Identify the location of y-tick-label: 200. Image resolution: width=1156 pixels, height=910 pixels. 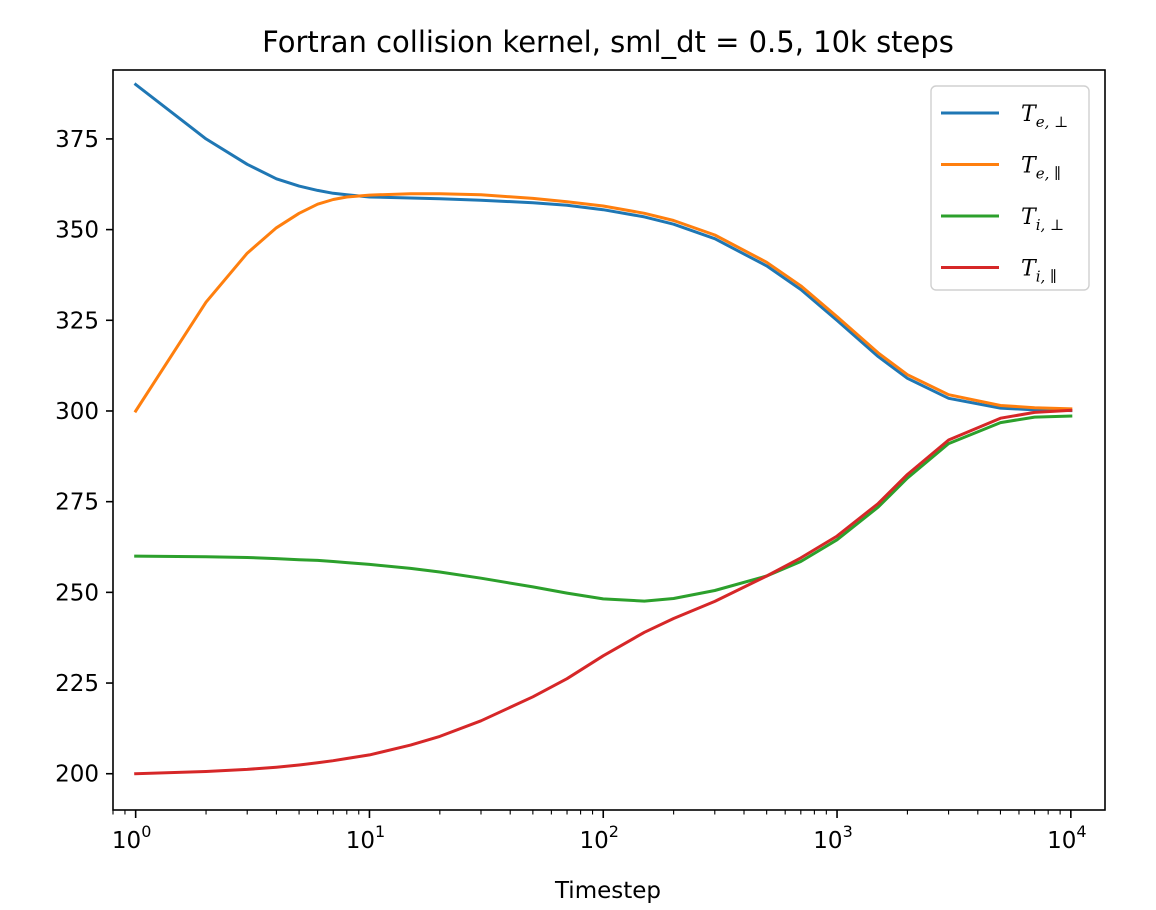
(77, 775).